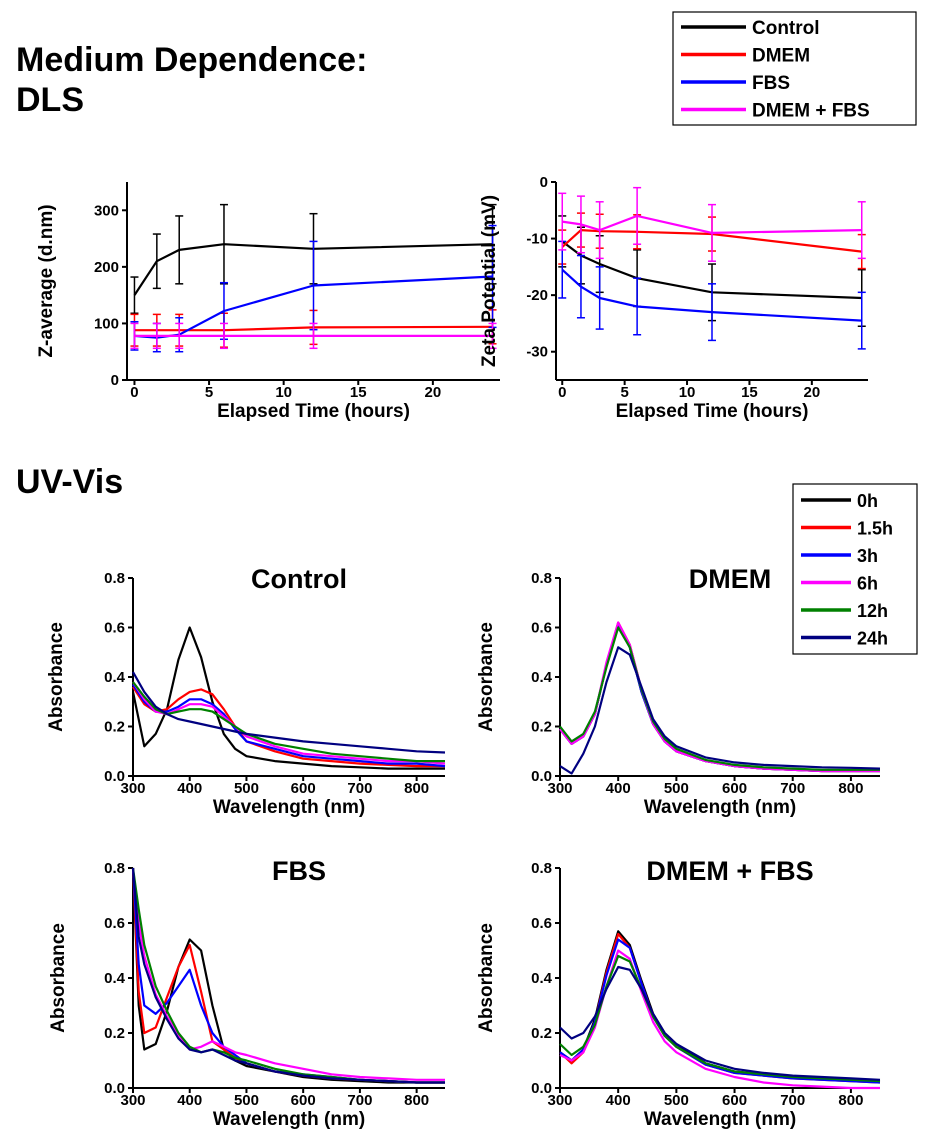 This screenshot has height=1132, width=934. What do you see at coordinates (786, 28) in the screenshot?
I see `legend-label: Control` at bounding box center [786, 28].